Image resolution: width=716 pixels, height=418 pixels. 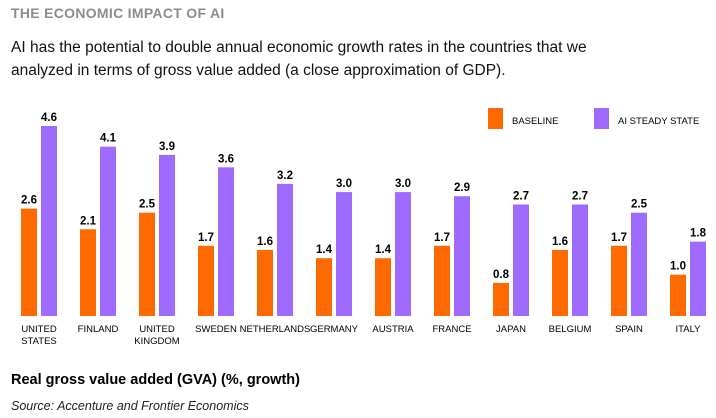 What do you see at coordinates (442, 238) in the screenshot?
I see `value-label-baseline-7: 1.7` at bounding box center [442, 238].